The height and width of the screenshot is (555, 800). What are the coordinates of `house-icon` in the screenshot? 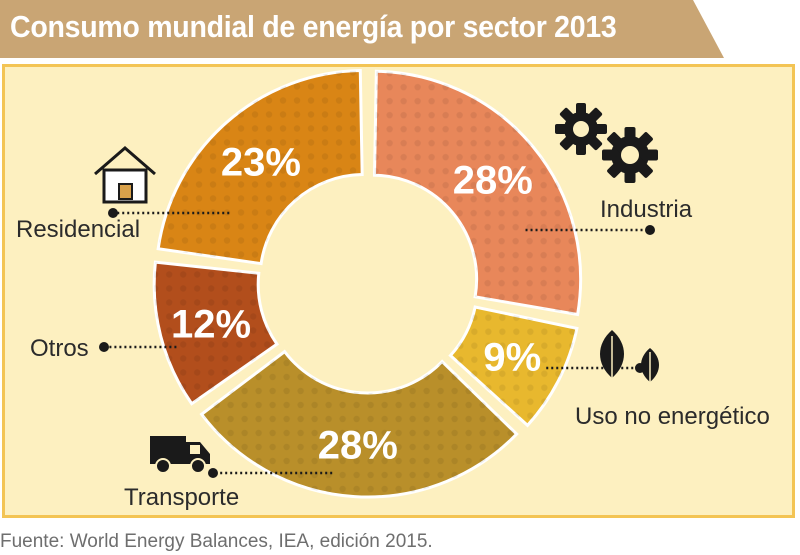 It's located at (125, 175).